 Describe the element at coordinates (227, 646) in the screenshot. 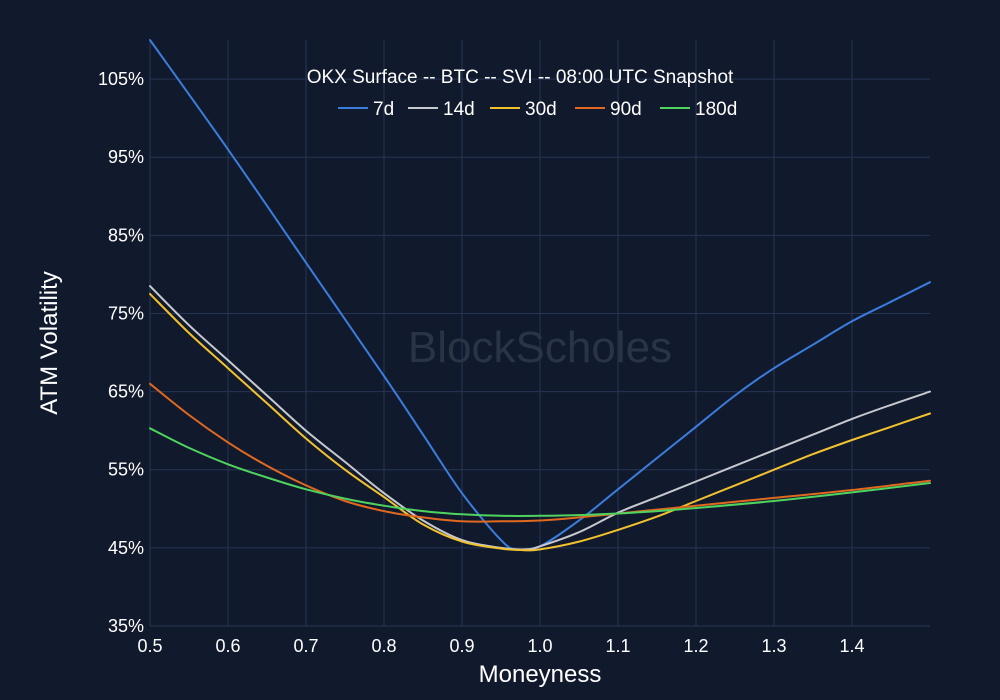

I see `x-tick-label: 0.6` at that location.